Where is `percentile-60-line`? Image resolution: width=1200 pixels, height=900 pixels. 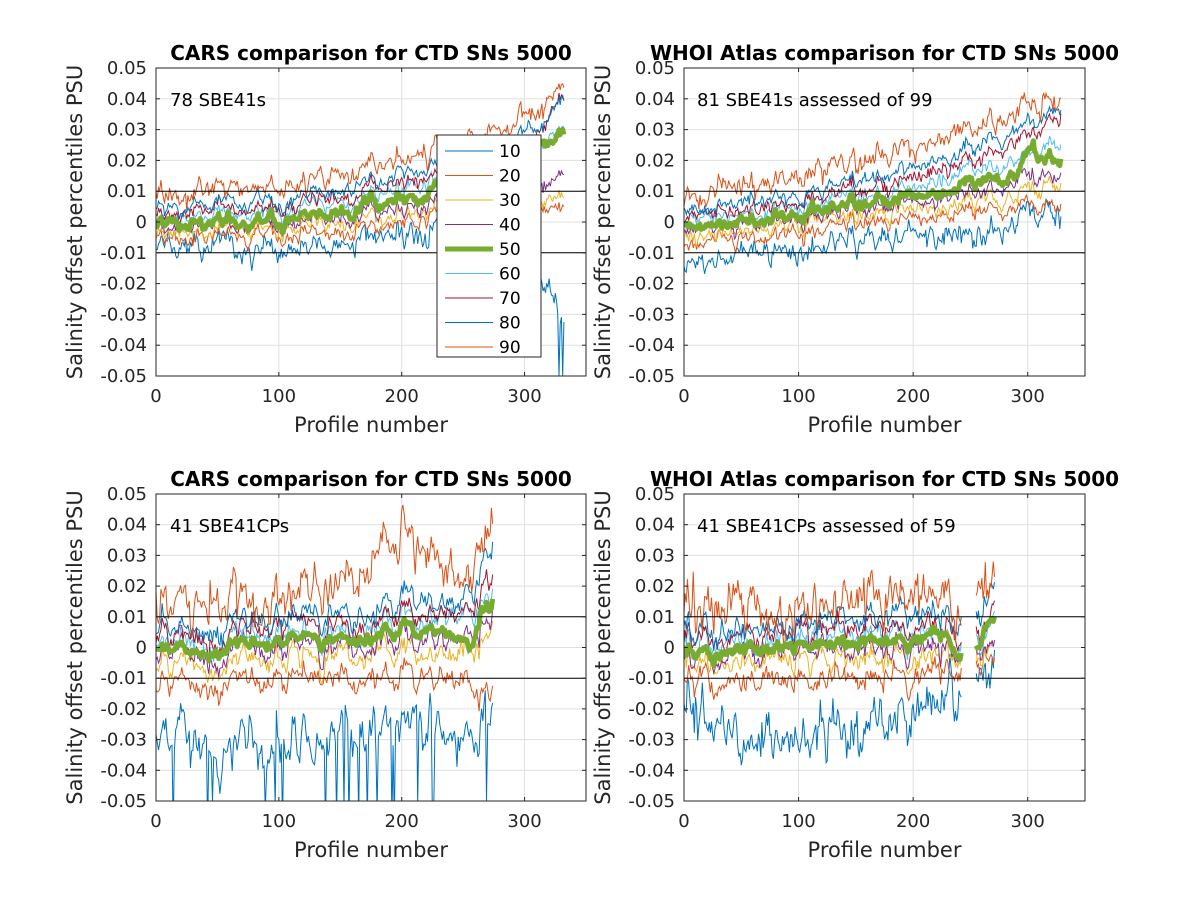
percentile-60-line is located at coordinates (873, 182).